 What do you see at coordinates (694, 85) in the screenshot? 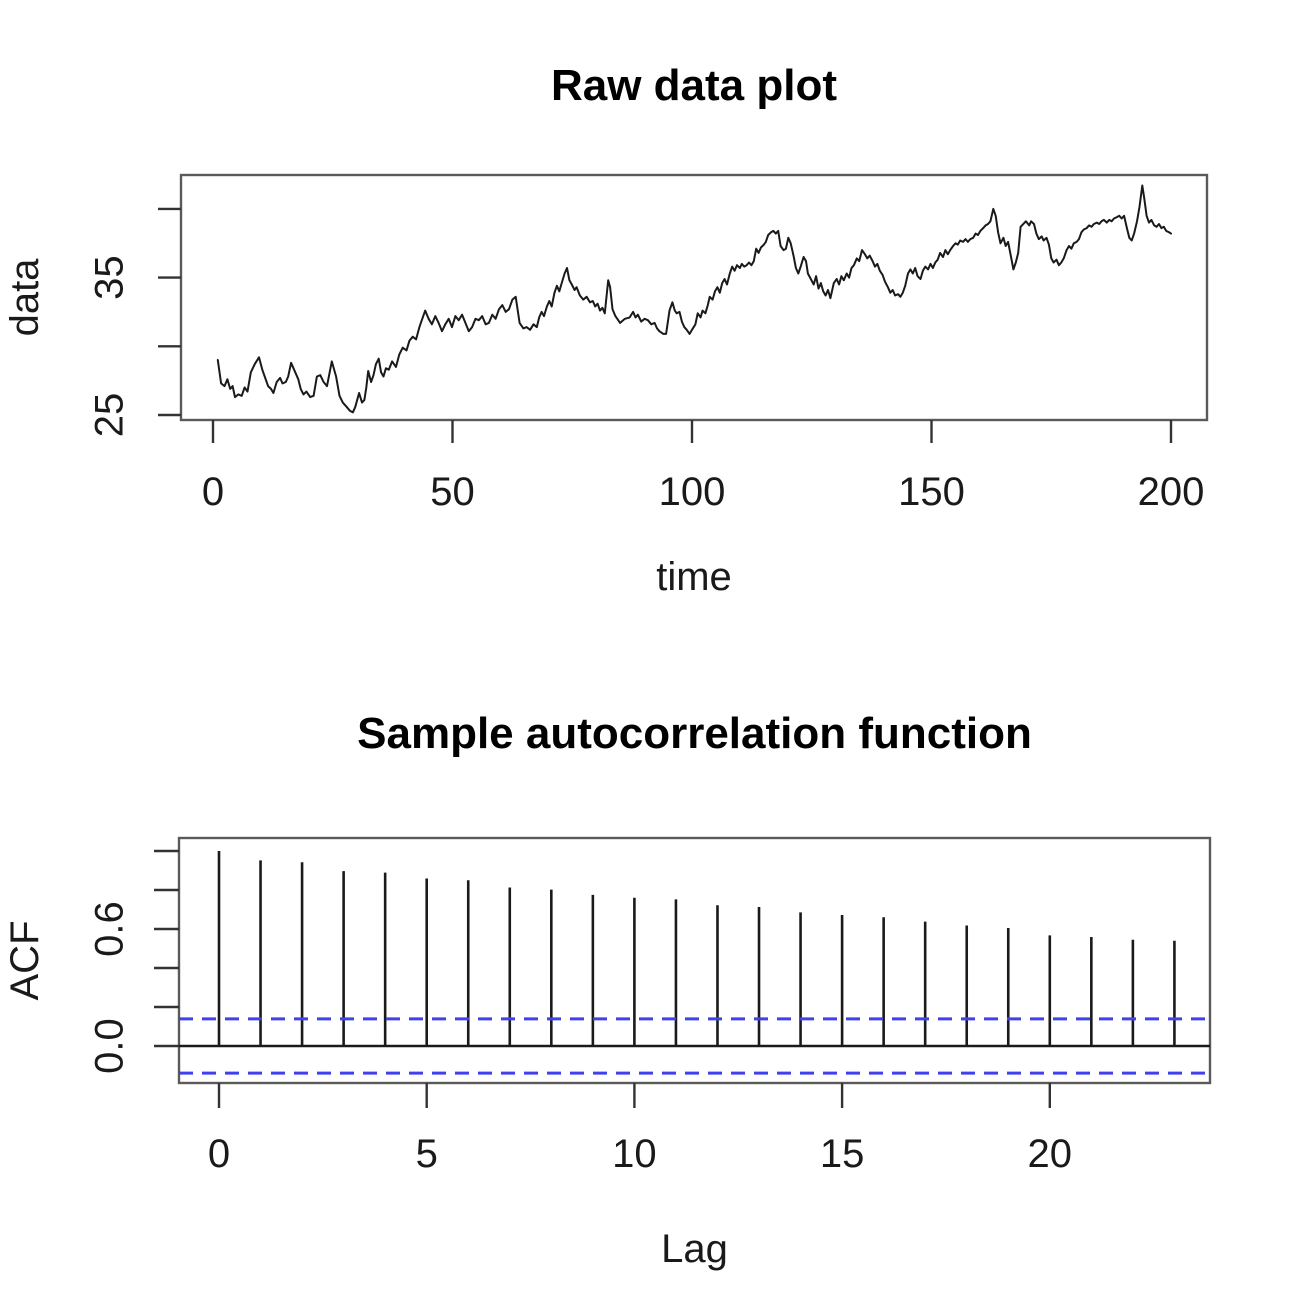
I see `chart-title: Raw data plot` at bounding box center [694, 85].